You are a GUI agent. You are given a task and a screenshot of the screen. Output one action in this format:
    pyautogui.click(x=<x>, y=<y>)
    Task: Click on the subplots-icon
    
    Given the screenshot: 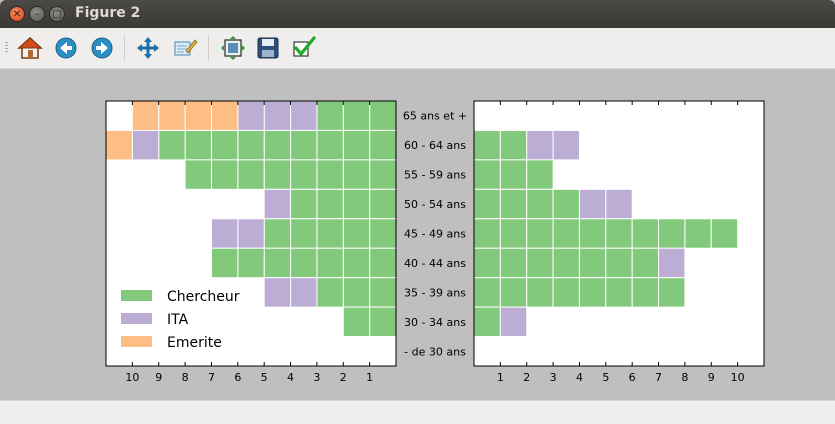 What is the action you would take?
    pyautogui.click(x=233, y=48)
    